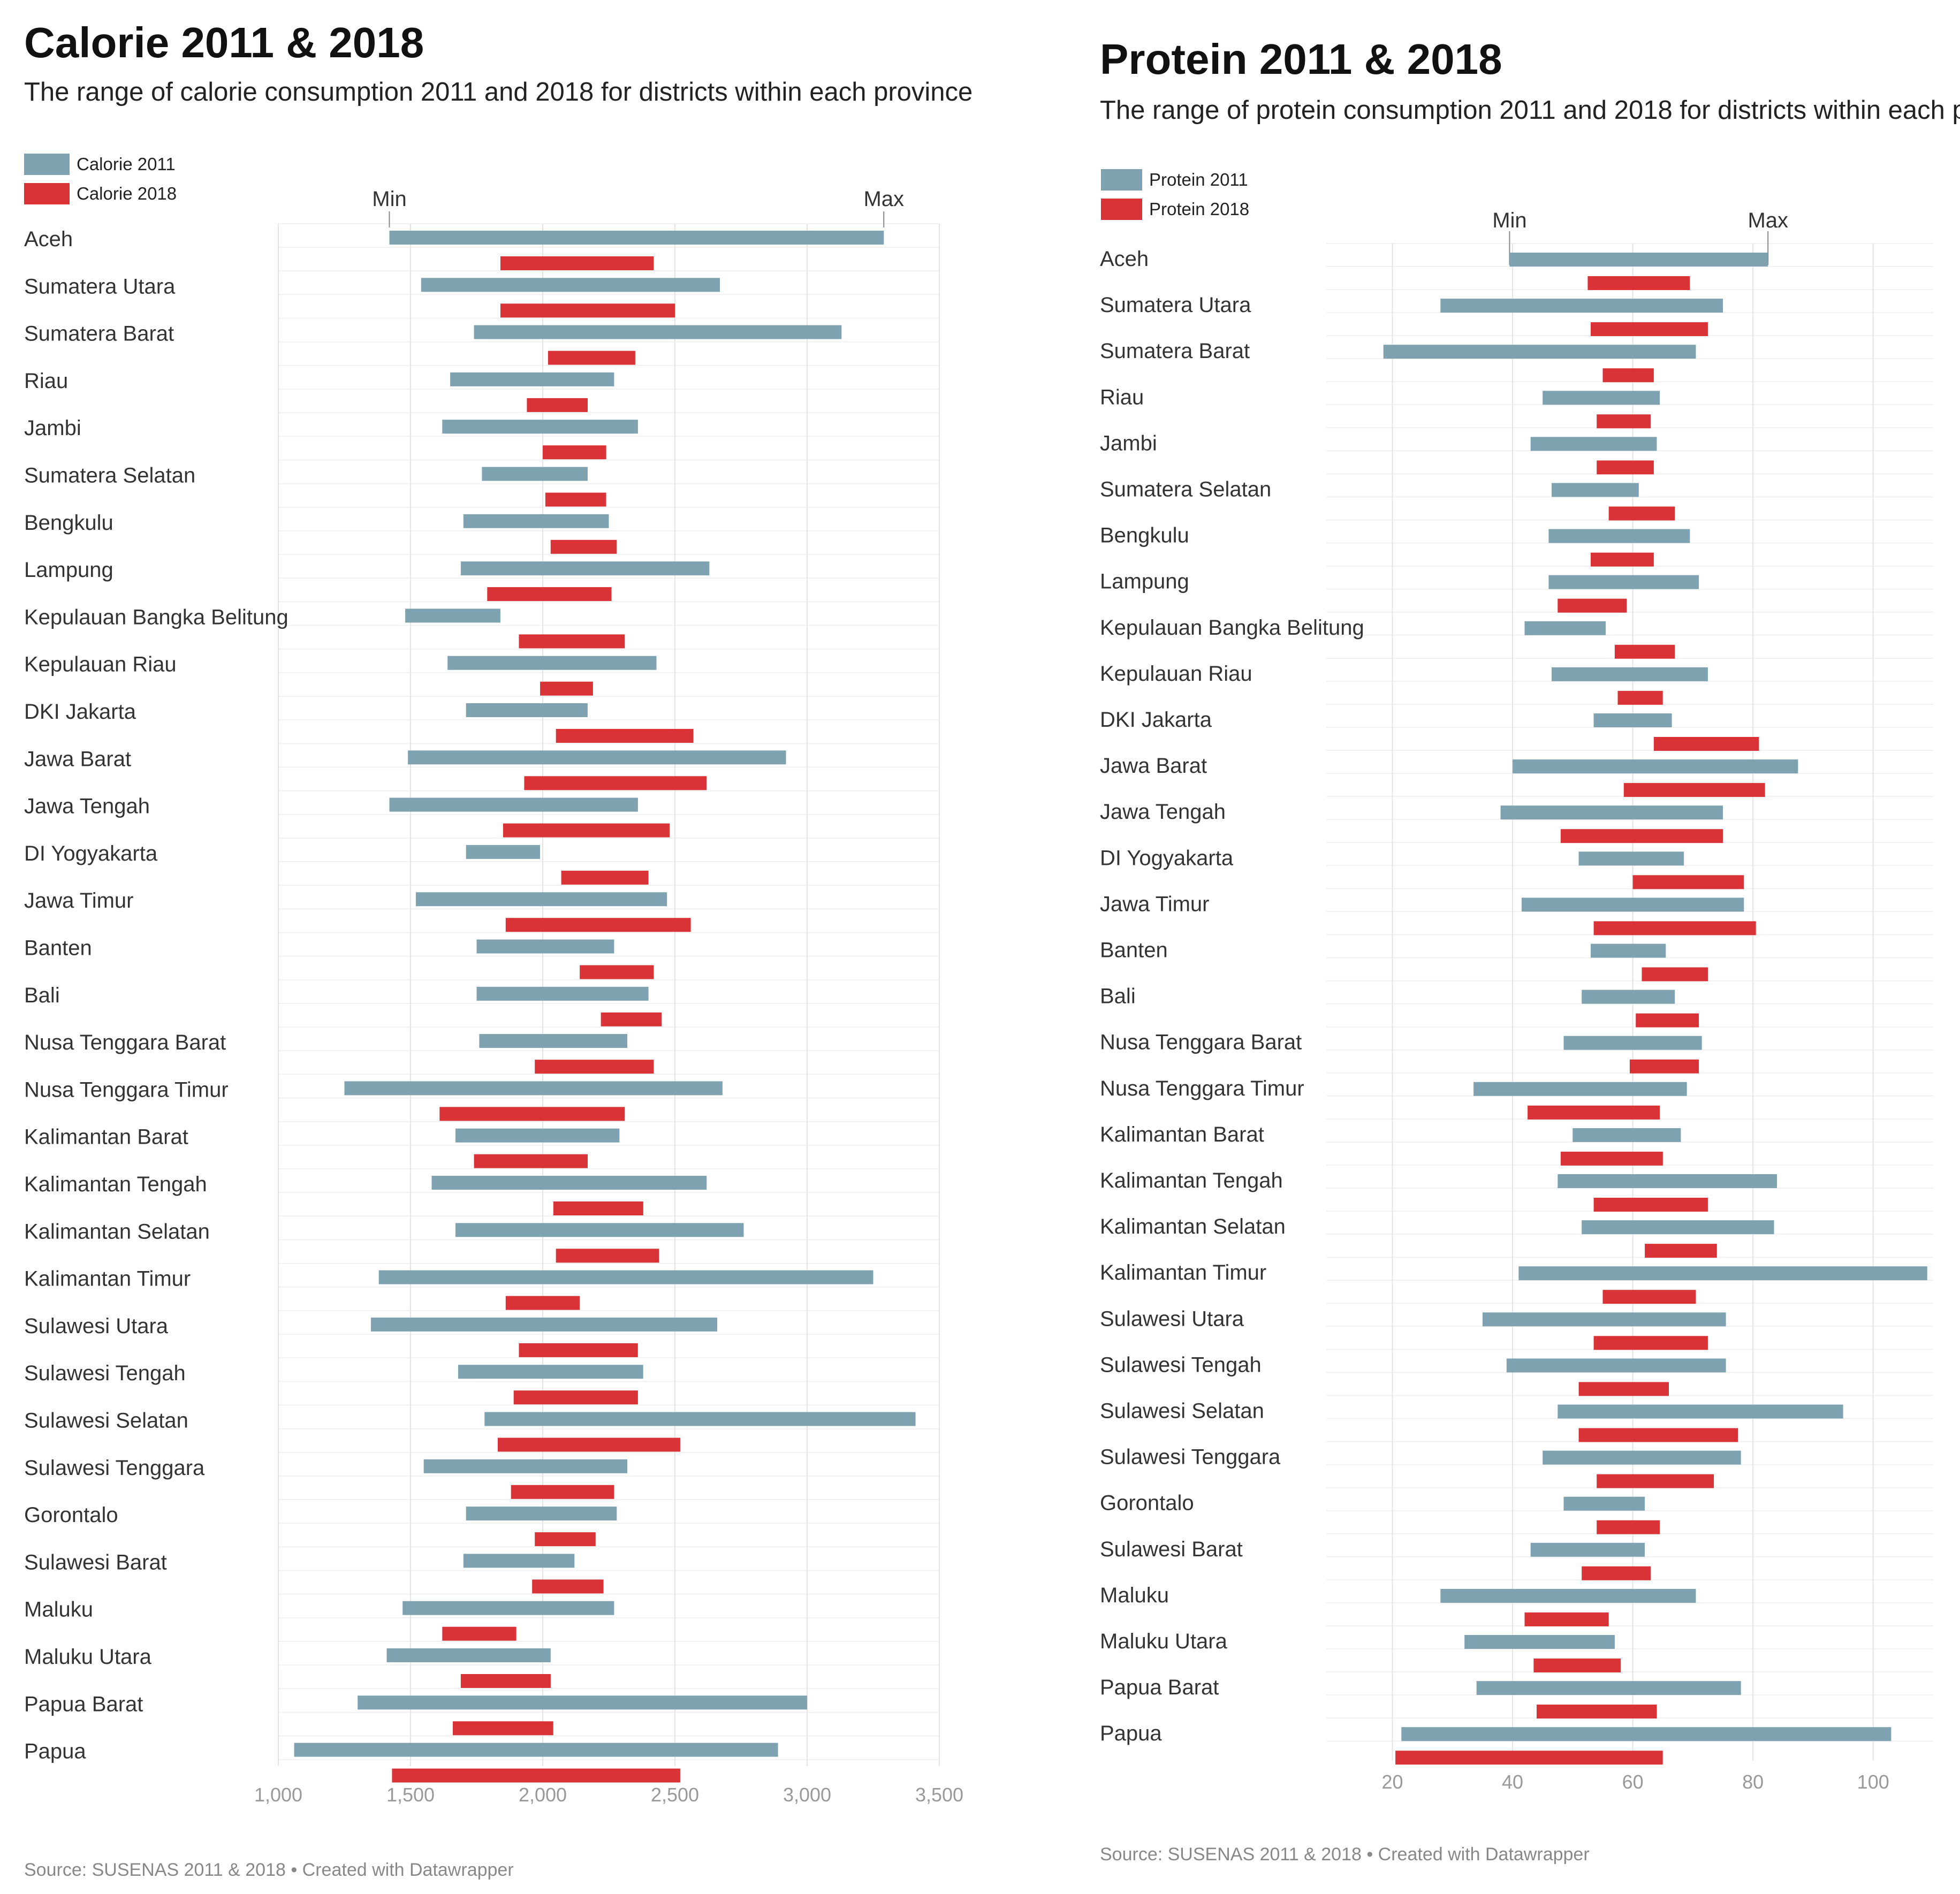 This screenshot has width=1960, height=1894. What do you see at coordinates (69, 523) in the screenshot?
I see `calorie-category-label: Bengkulu` at bounding box center [69, 523].